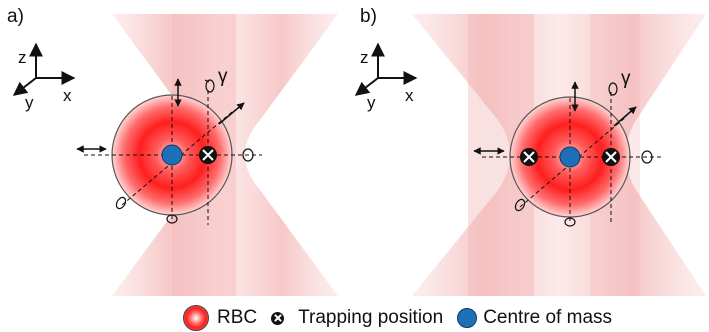 This screenshot has width=709, height=332. I want to click on rotation-icon-top-a, so click(209, 86).